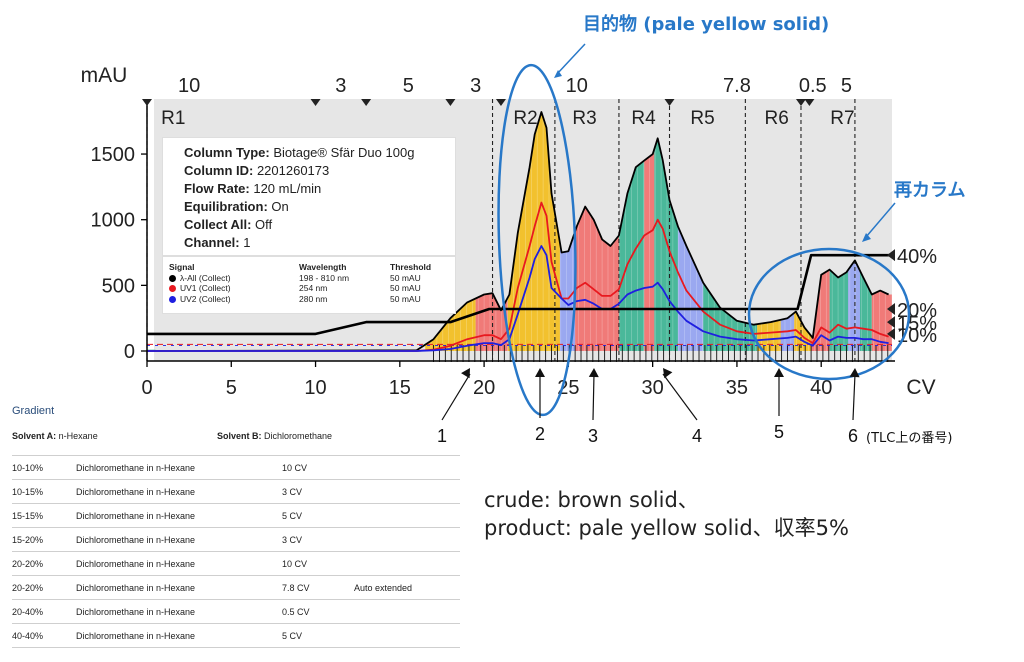 This screenshot has height=662, width=1024. I want to click on solvent-b: Solvent B: Dichloromethane, so click(275, 436).